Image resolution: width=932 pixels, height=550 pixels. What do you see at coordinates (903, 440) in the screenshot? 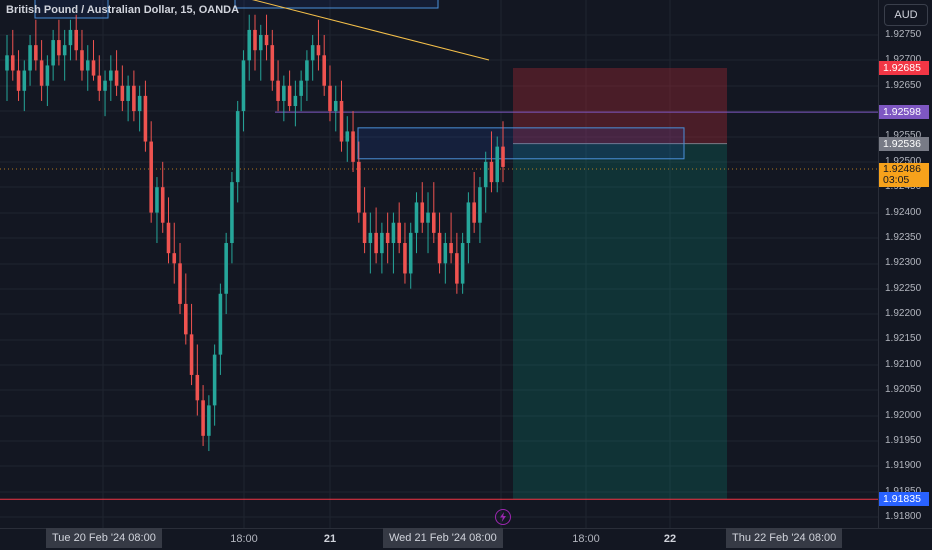
I see `price-tick-label: 1.91950` at bounding box center [903, 440].